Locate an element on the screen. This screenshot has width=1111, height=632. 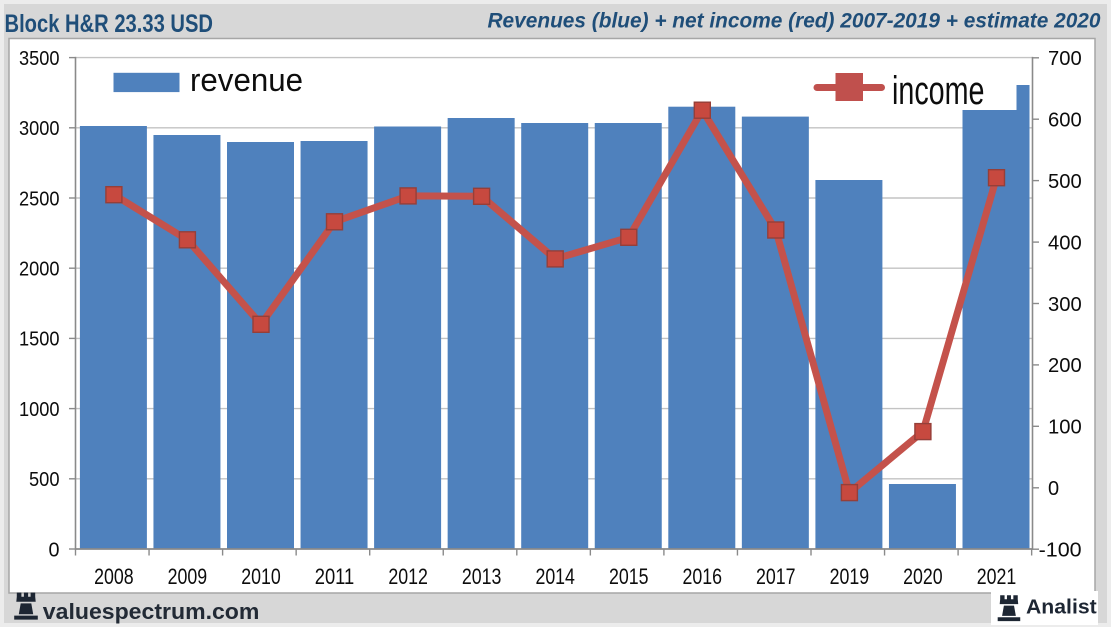
svg-text: 2000 is located at coordinates (39, 270).